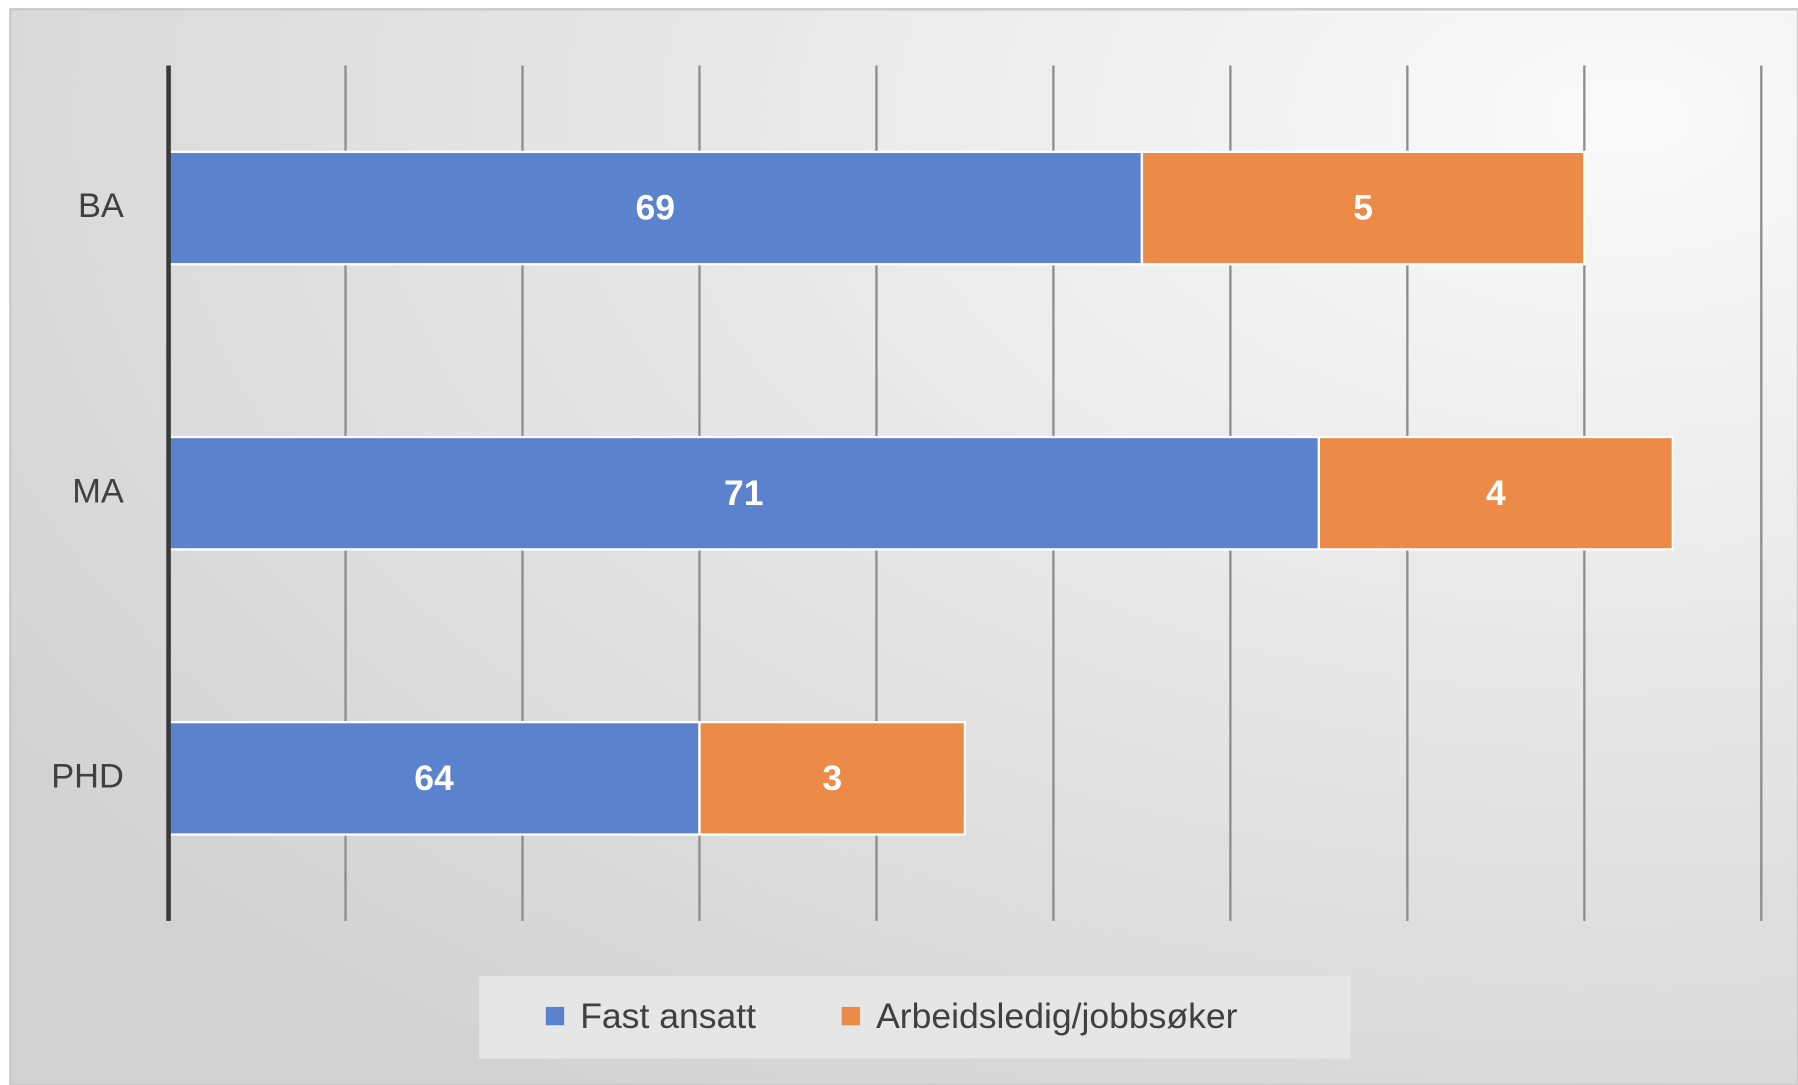 The width and height of the screenshot is (1798, 1085). What do you see at coordinates (98, 491) in the screenshot?
I see `y-tick-label: MA` at bounding box center [98, 491].